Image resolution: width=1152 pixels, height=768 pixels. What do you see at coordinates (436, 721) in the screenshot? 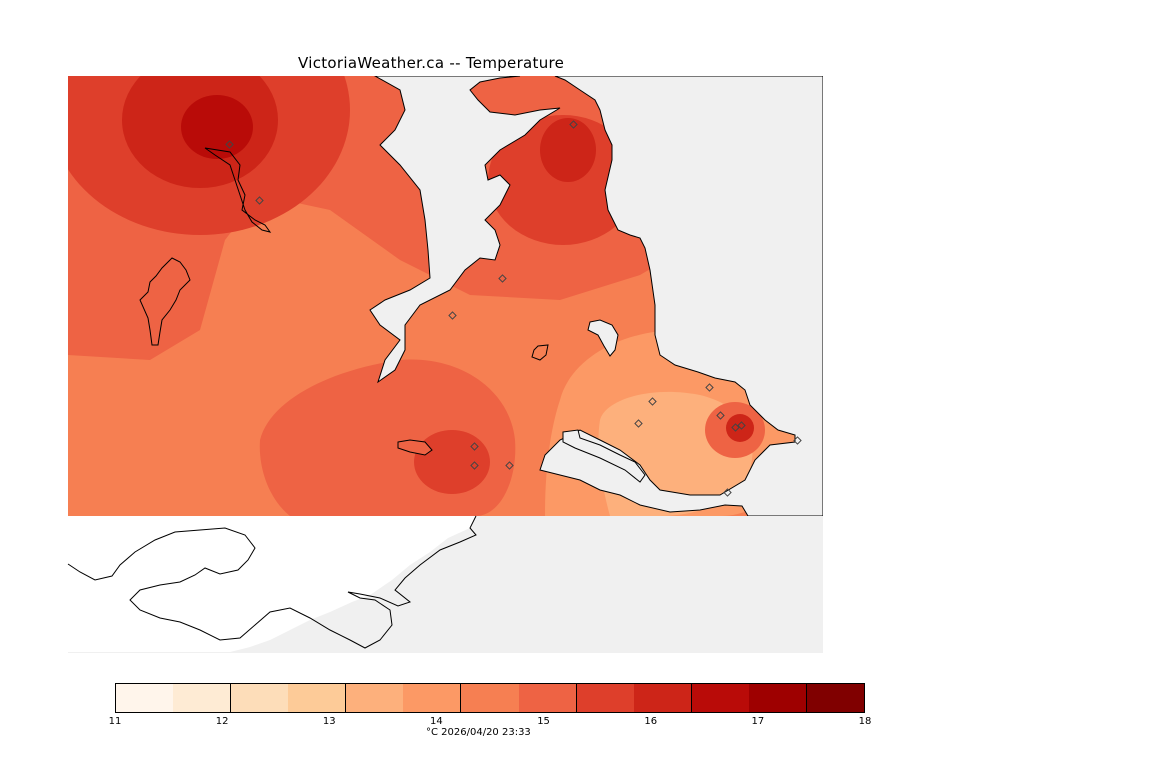
I see `colorbar-tick-label: 14` at bounding box center [436, 721].